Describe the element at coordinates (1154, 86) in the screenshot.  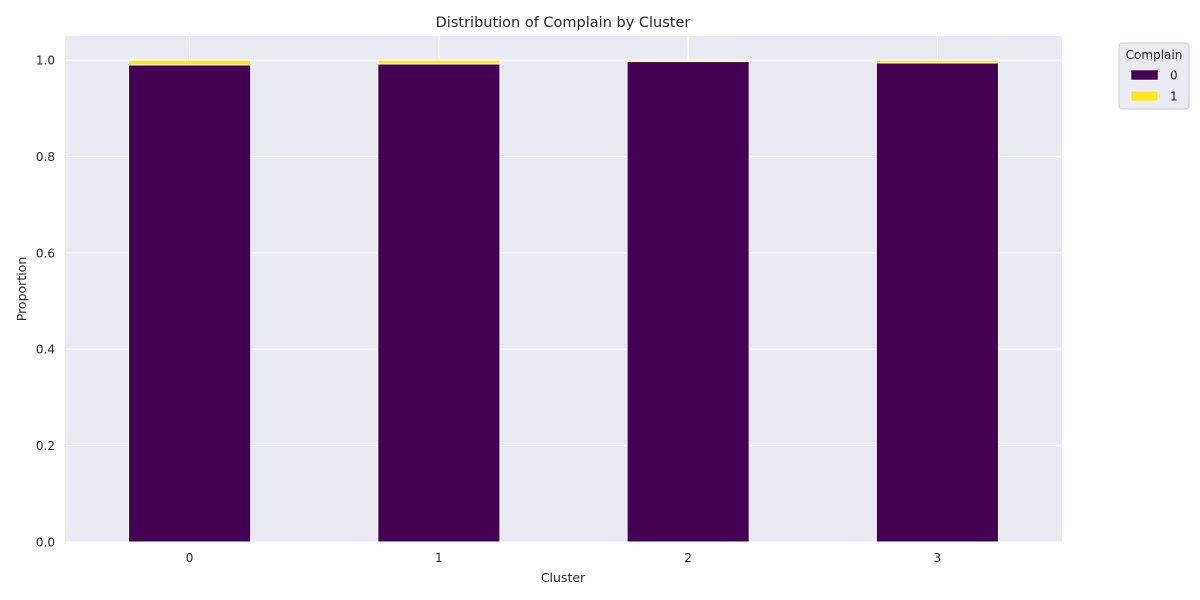
I see `legend-items: 01` at that location.